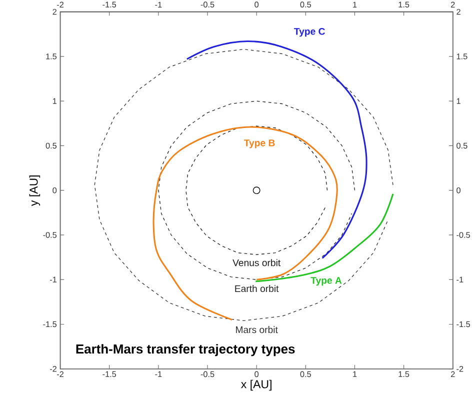 This screenshot has height=401, width=474. Describe the element at coordinates (53, 369) in the screenshot. I see `y-tick-label: -2` at that location.